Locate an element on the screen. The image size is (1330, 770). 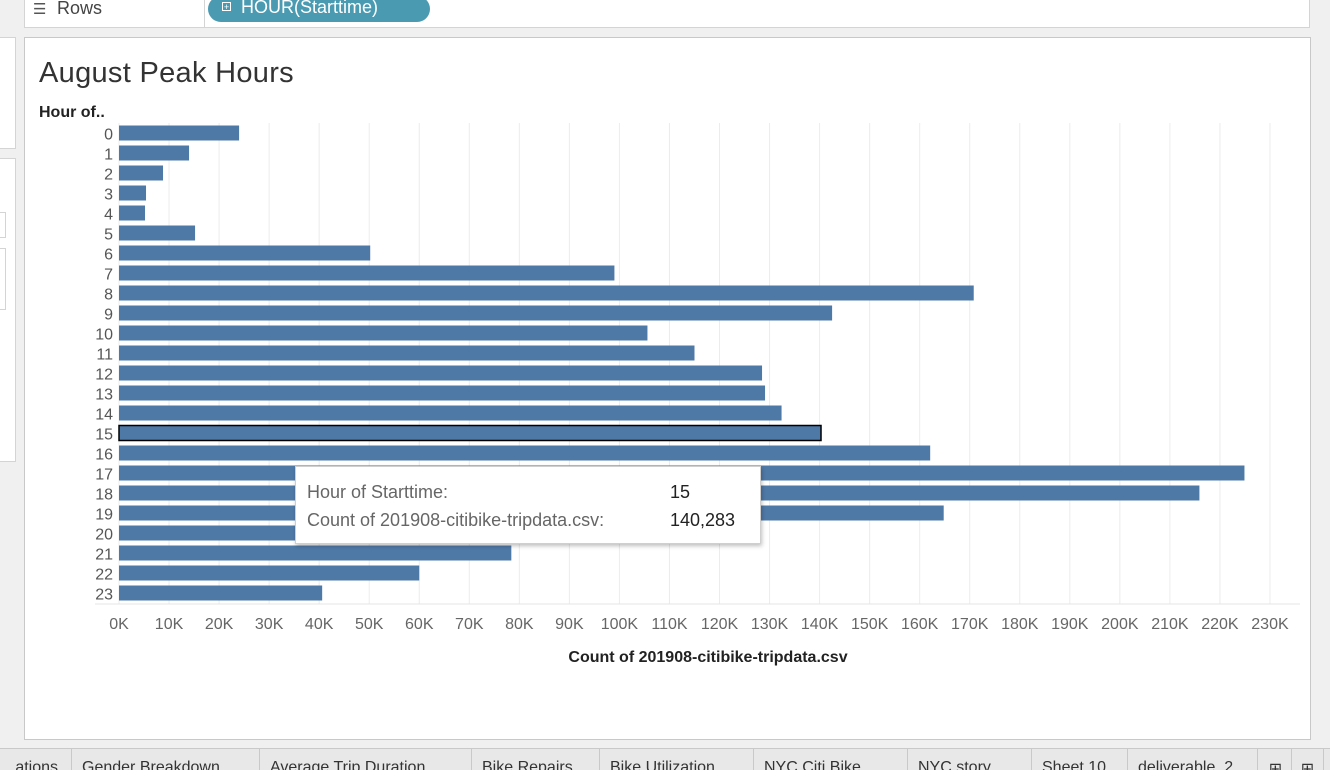
y-tick-label: 21 is located at coordinates (104, 555).